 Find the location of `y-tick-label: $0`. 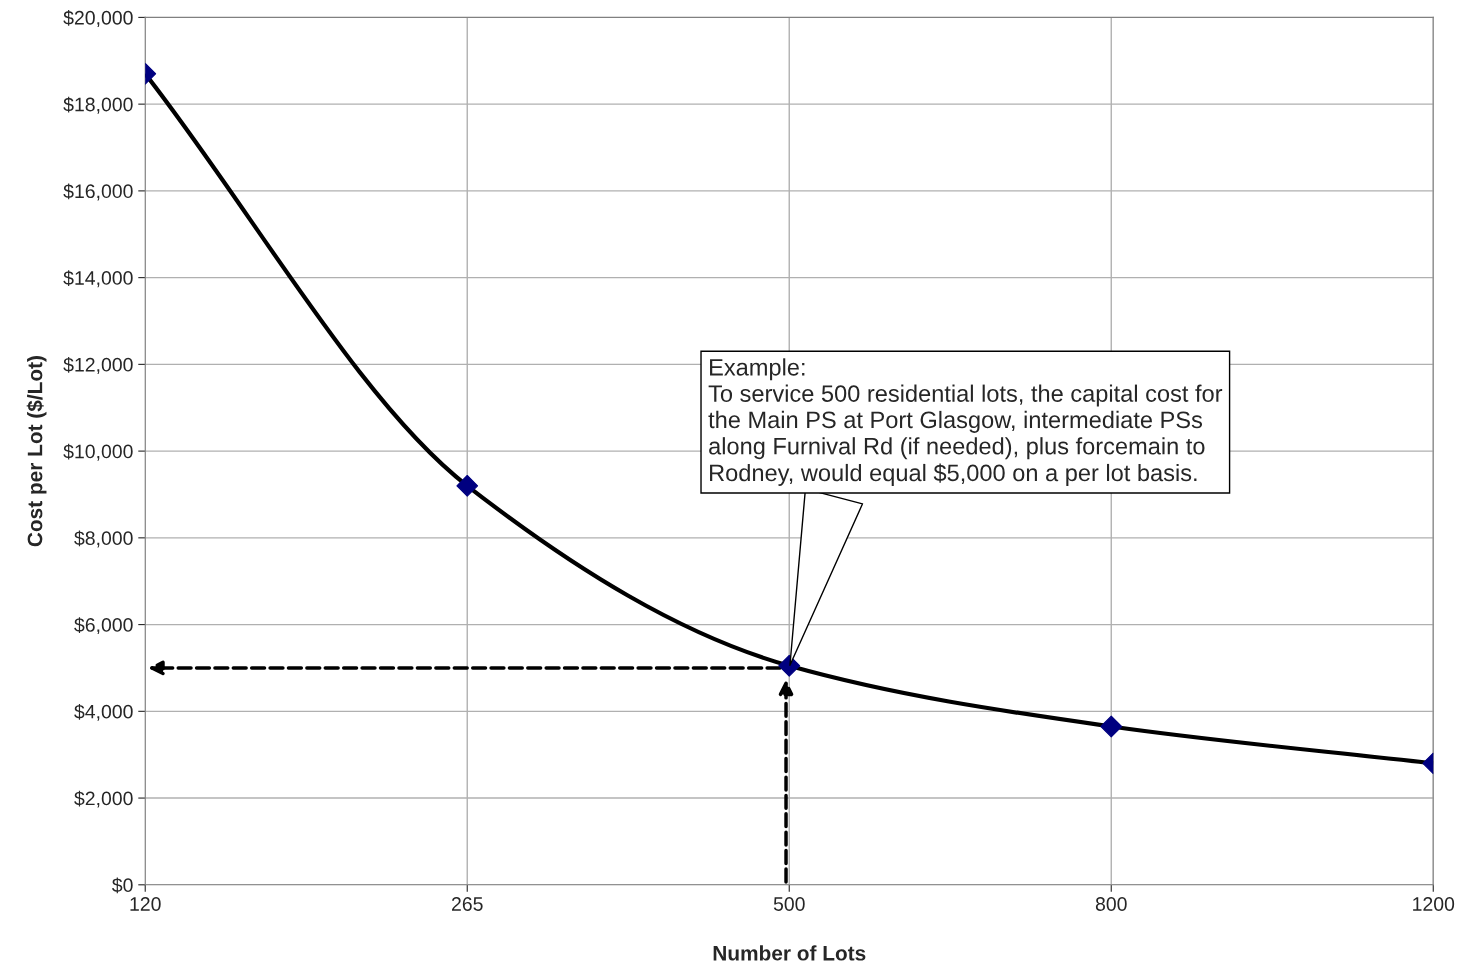

y-tick-label: $0 is located at coordinates (122, 885).